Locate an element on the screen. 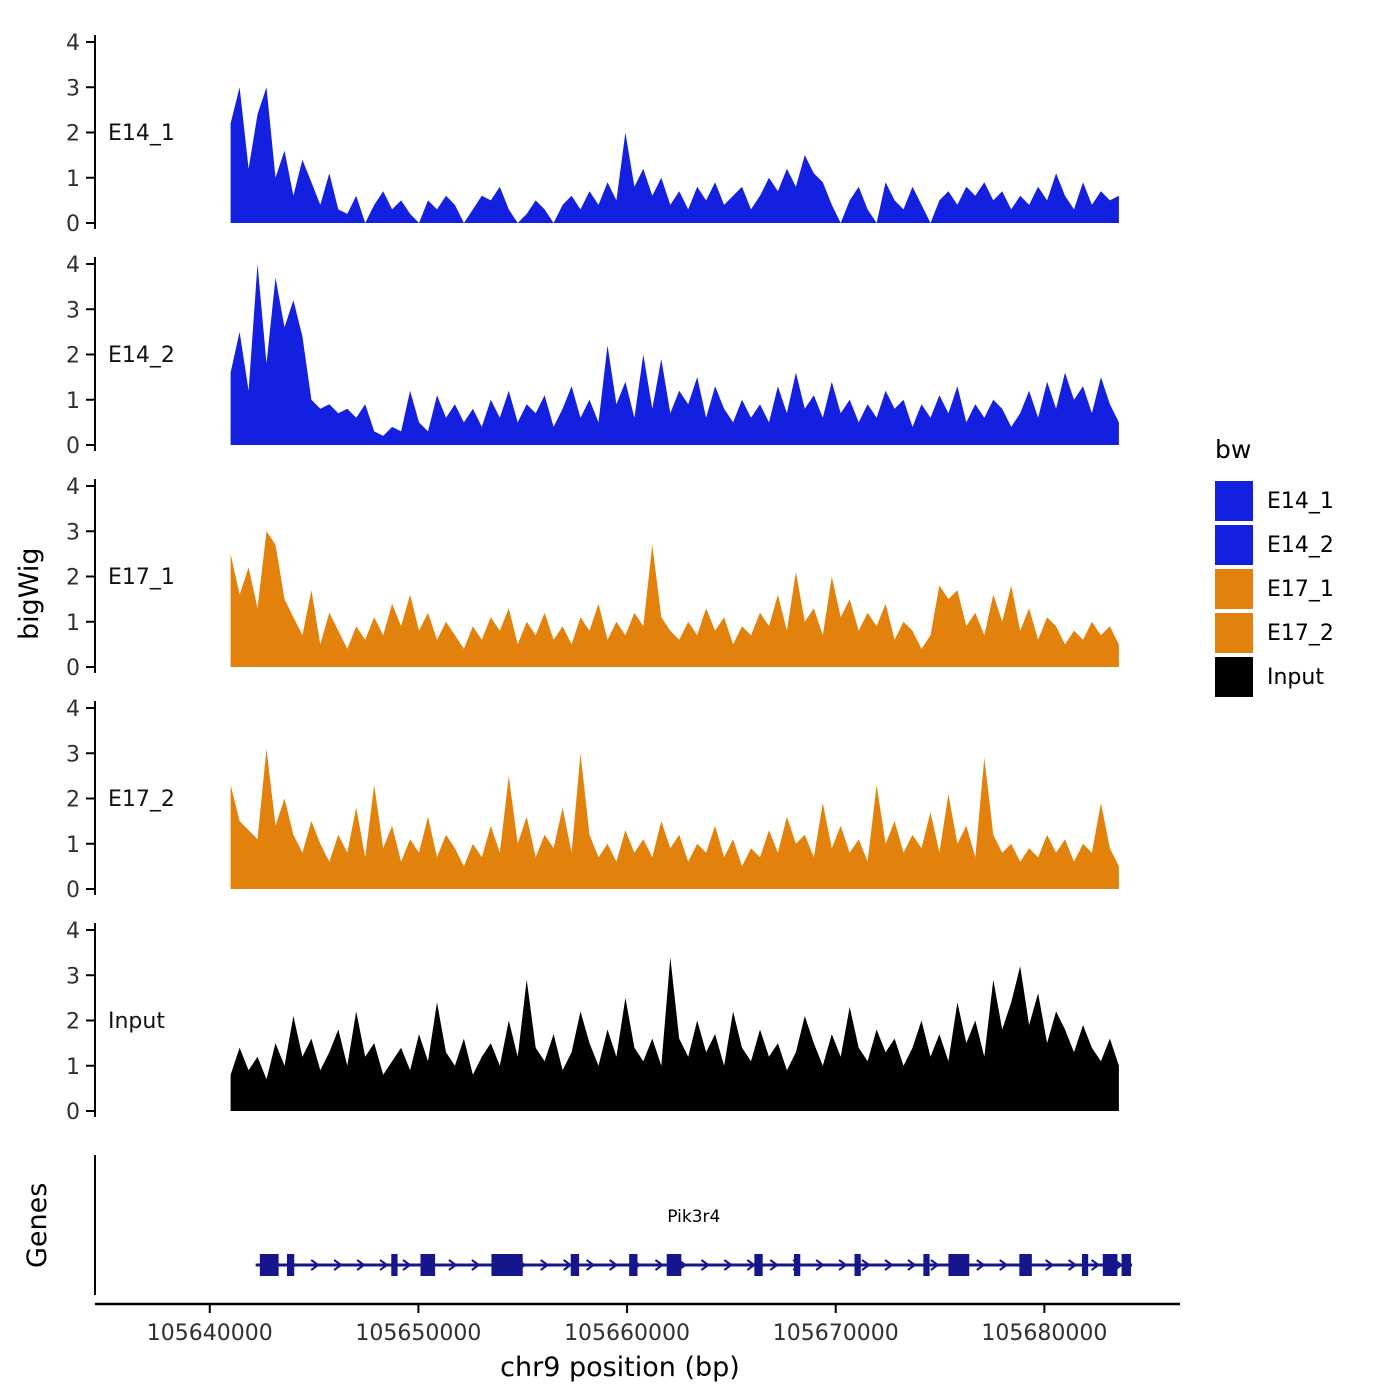  legend: bw E14_1 E14_2 E17_1 E17_2 Input is located at coordinates (1307, 567).